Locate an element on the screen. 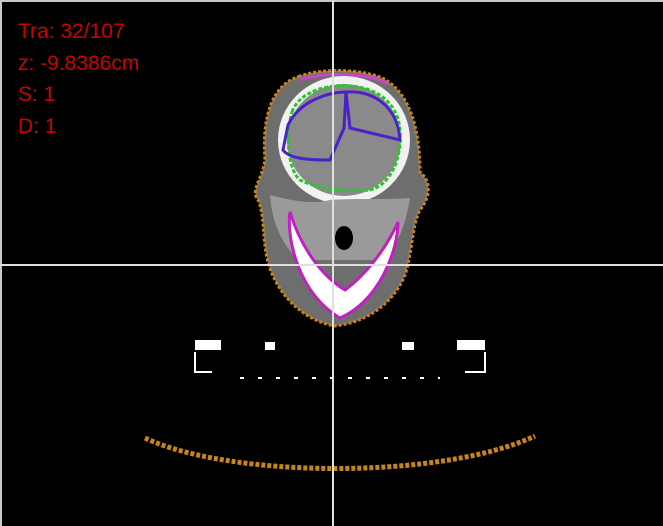 The height and width of the screenshot is (526, 663). mandible is located at coordinates (343, 265).